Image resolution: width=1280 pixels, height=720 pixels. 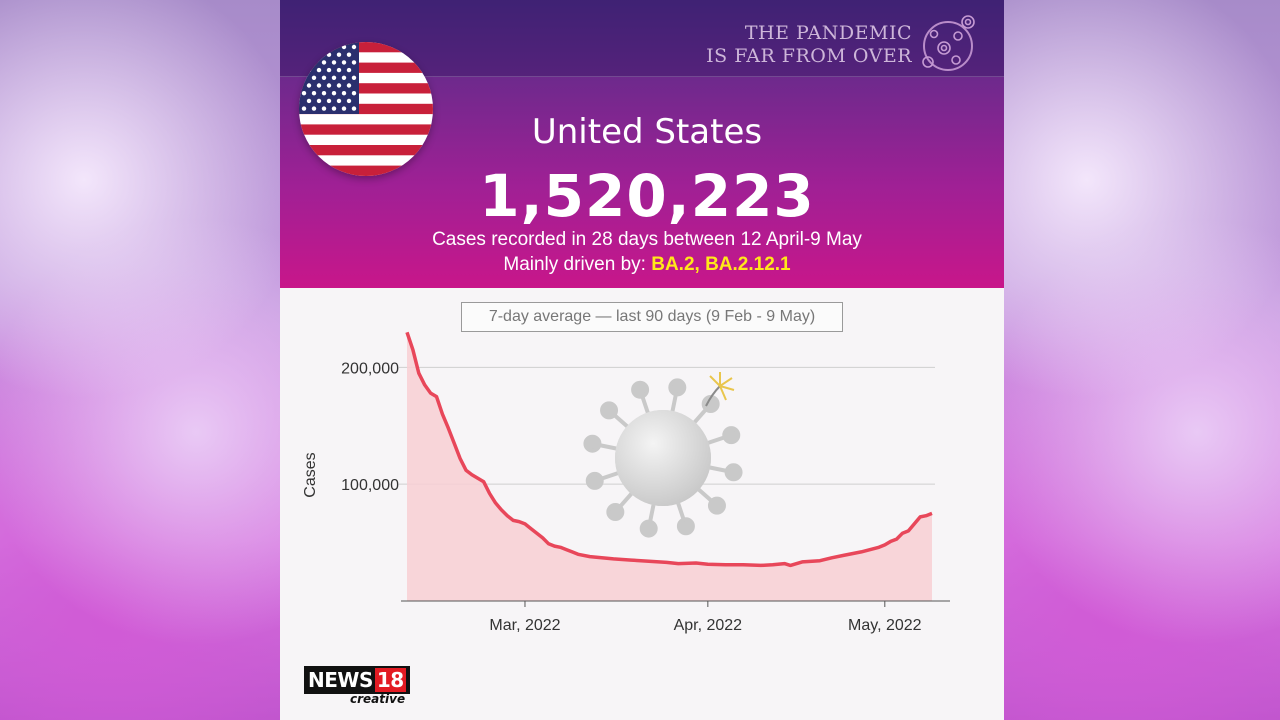 I want to click on tagline: THE PANDEMIC IS FAR FROM OVER, so click(x=806, y=45).